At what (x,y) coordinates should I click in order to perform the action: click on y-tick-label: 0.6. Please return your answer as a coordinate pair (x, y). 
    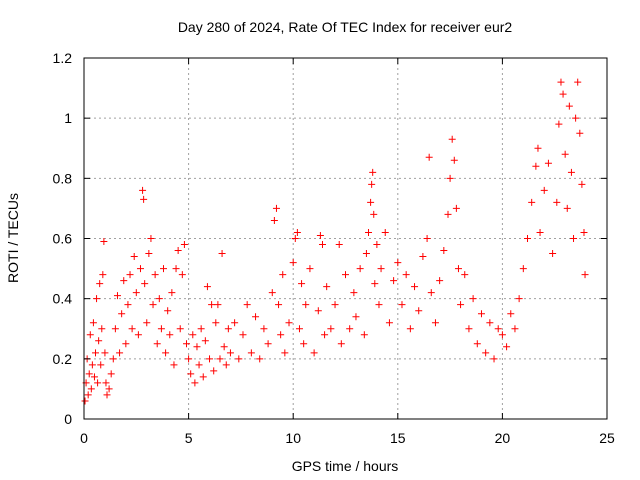
    Looking at the image, I should click on (63, 239).